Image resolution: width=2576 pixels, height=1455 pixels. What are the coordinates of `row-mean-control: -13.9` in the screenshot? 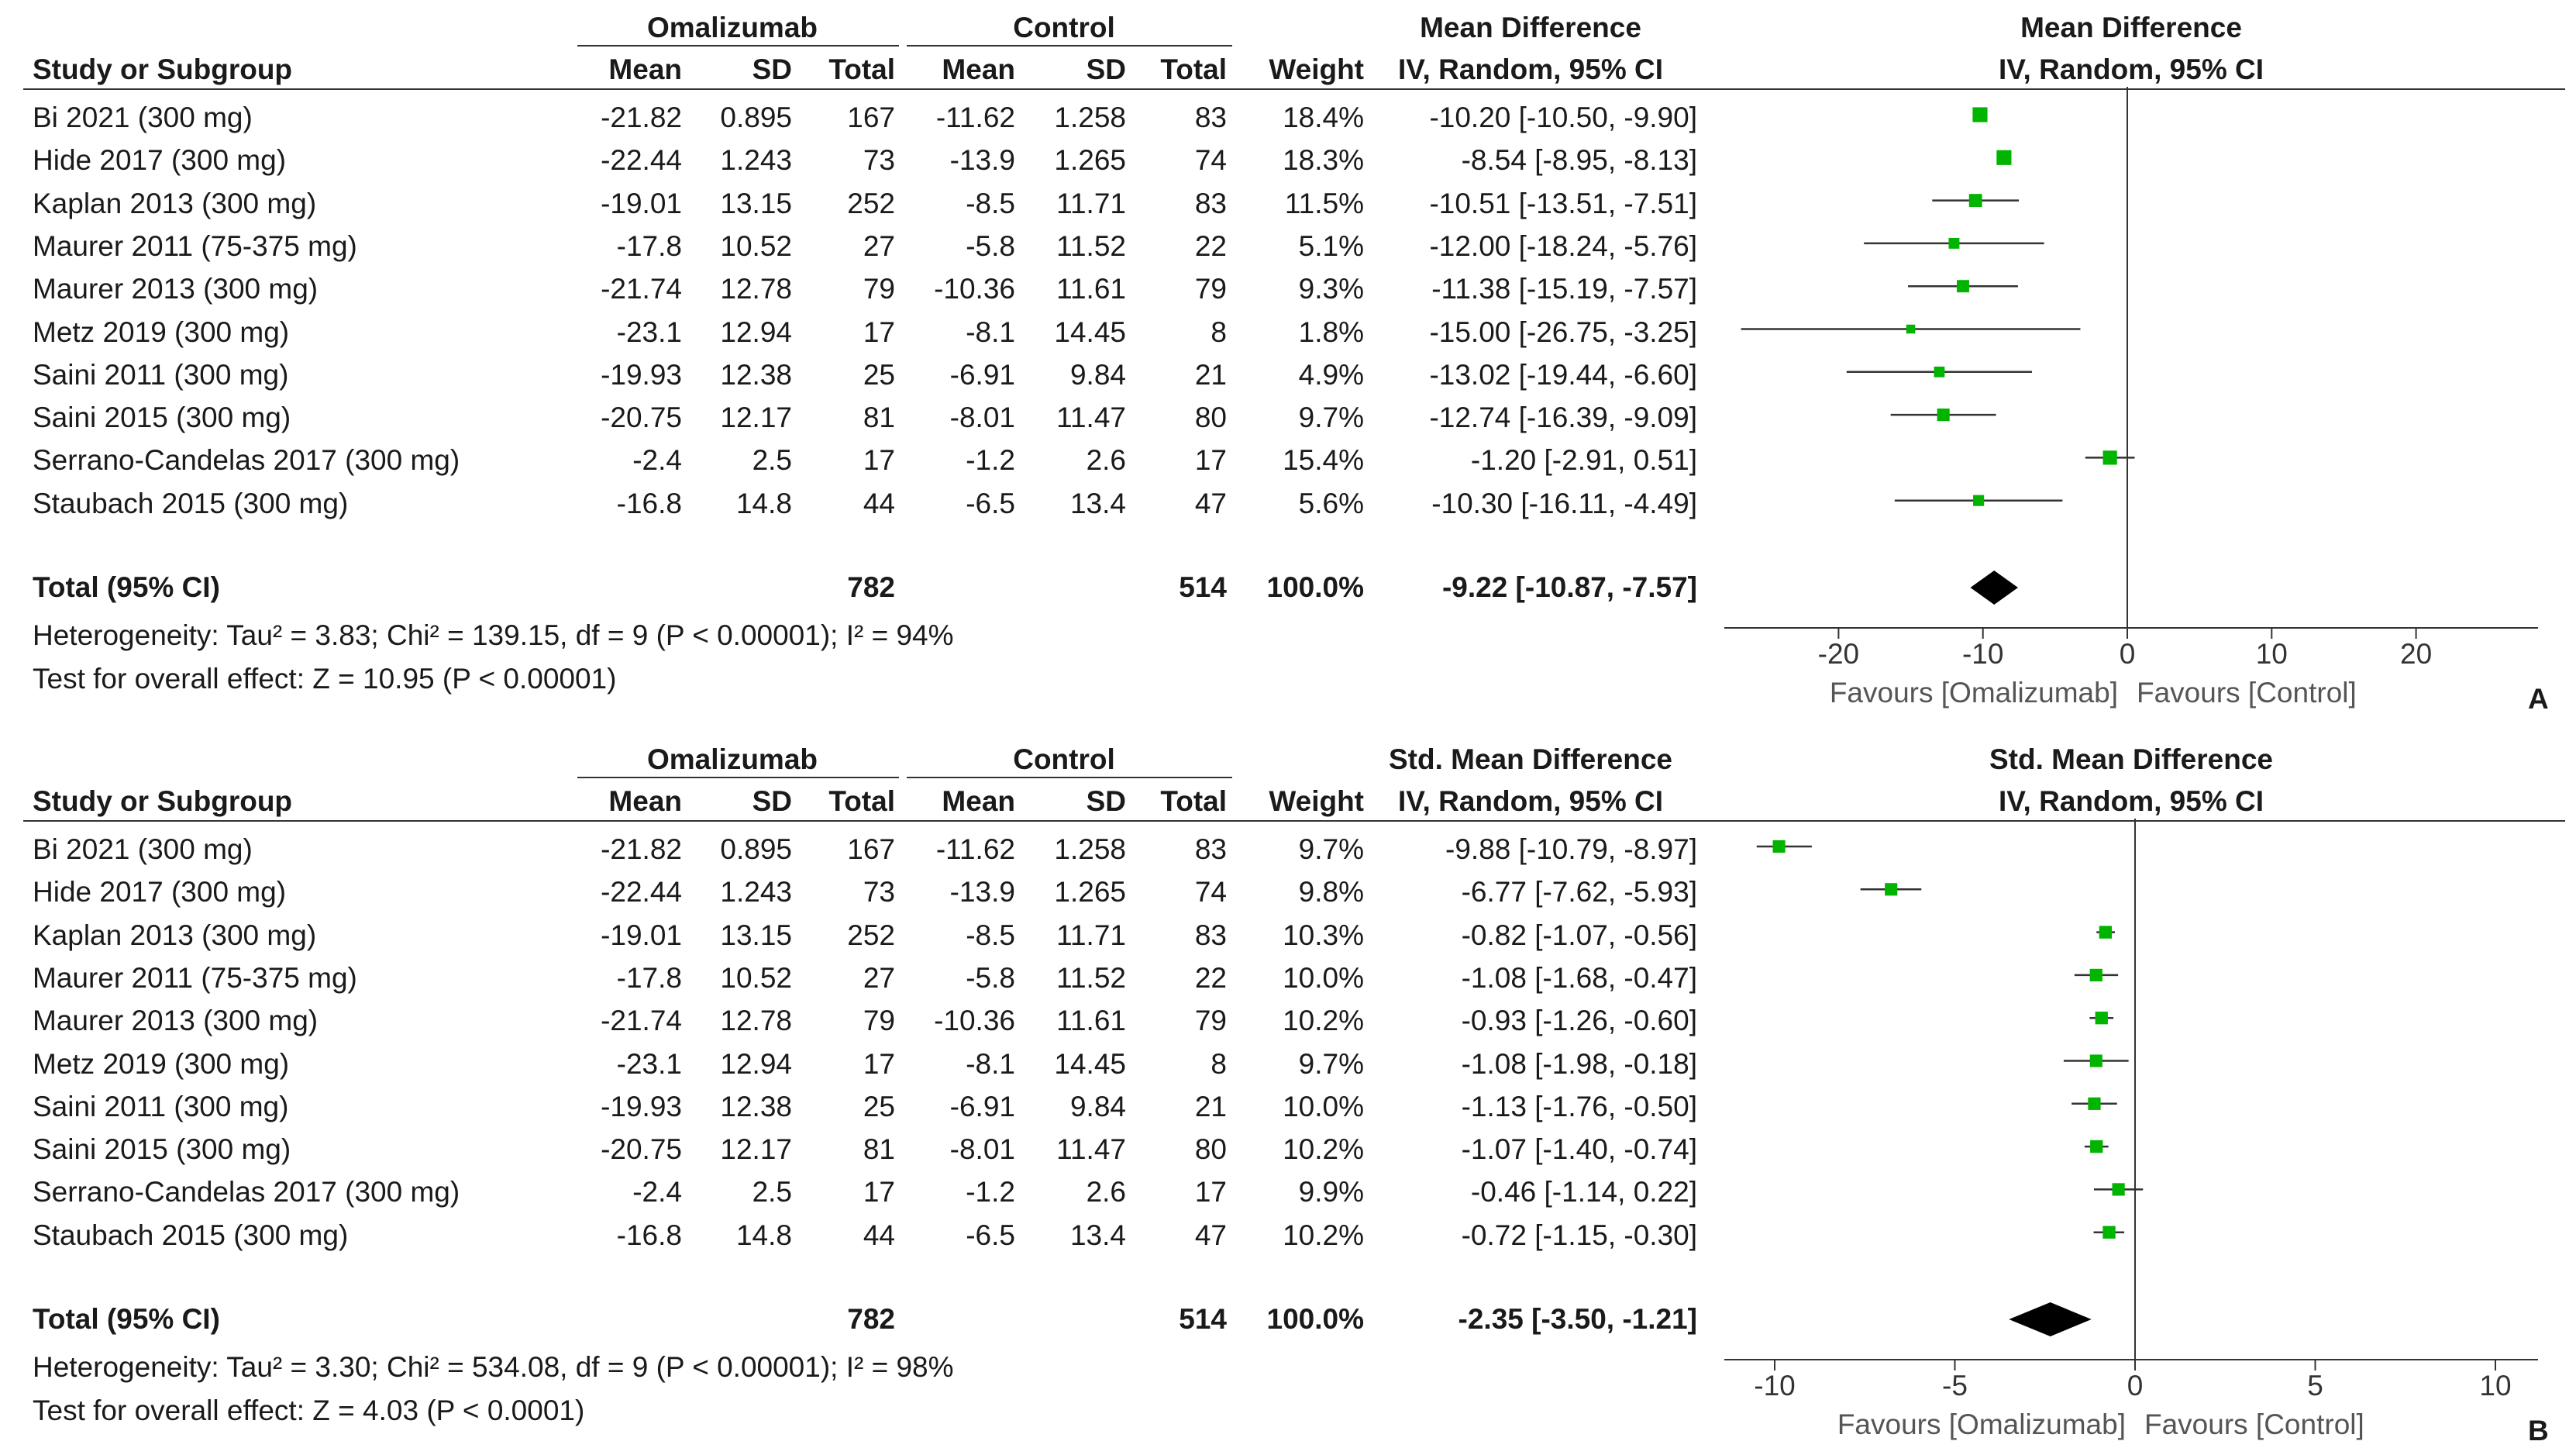 It's located at (982, 893).